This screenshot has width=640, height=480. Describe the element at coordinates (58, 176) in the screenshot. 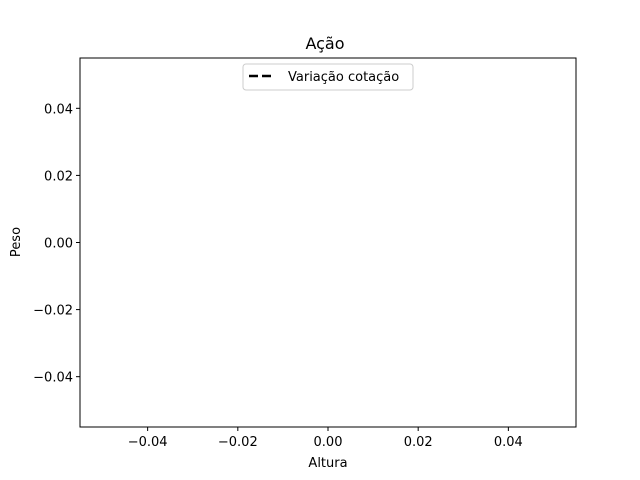

I see `y-tick-label: 0.02` at that location.